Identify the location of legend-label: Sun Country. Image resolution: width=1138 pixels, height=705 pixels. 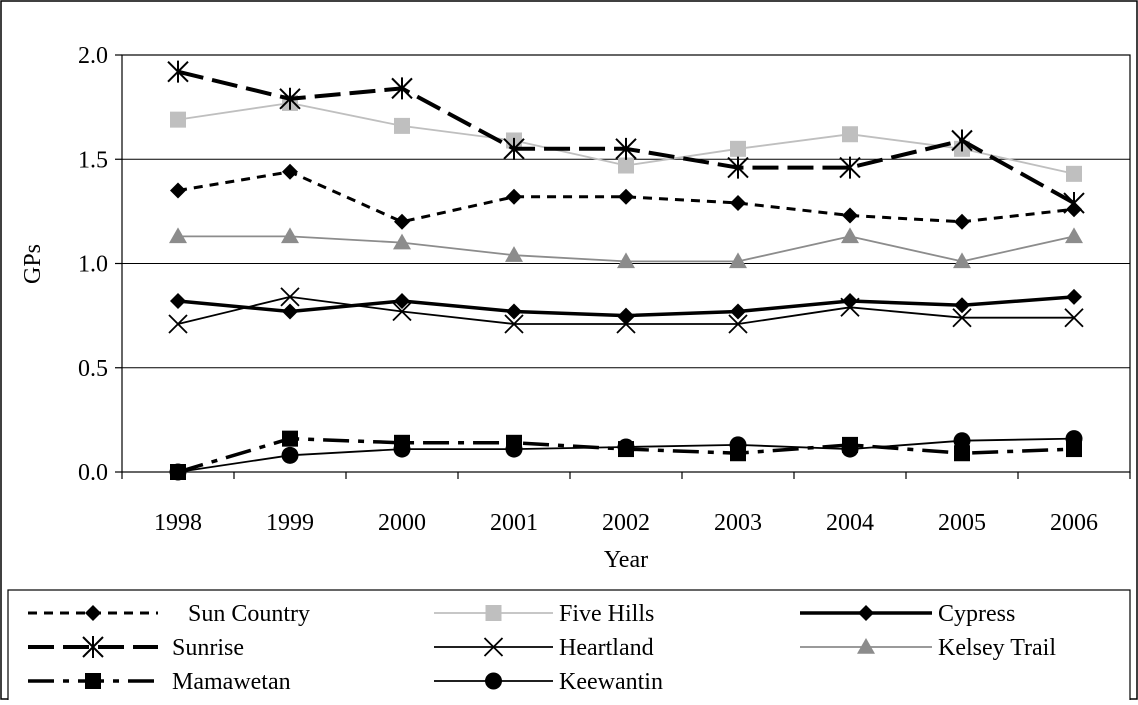
(249, 614).